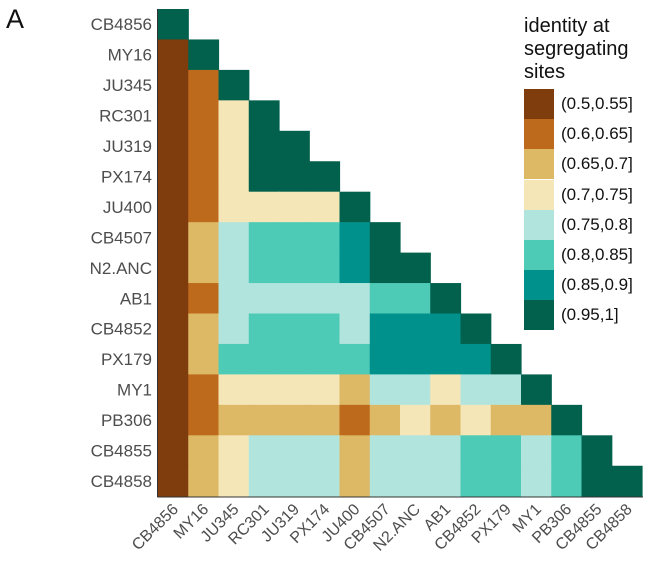  What do you see at coordinates (571, 315) in the screenshot?
I see `legend-item: (0.95,1]` at bounding box center [571, 315].